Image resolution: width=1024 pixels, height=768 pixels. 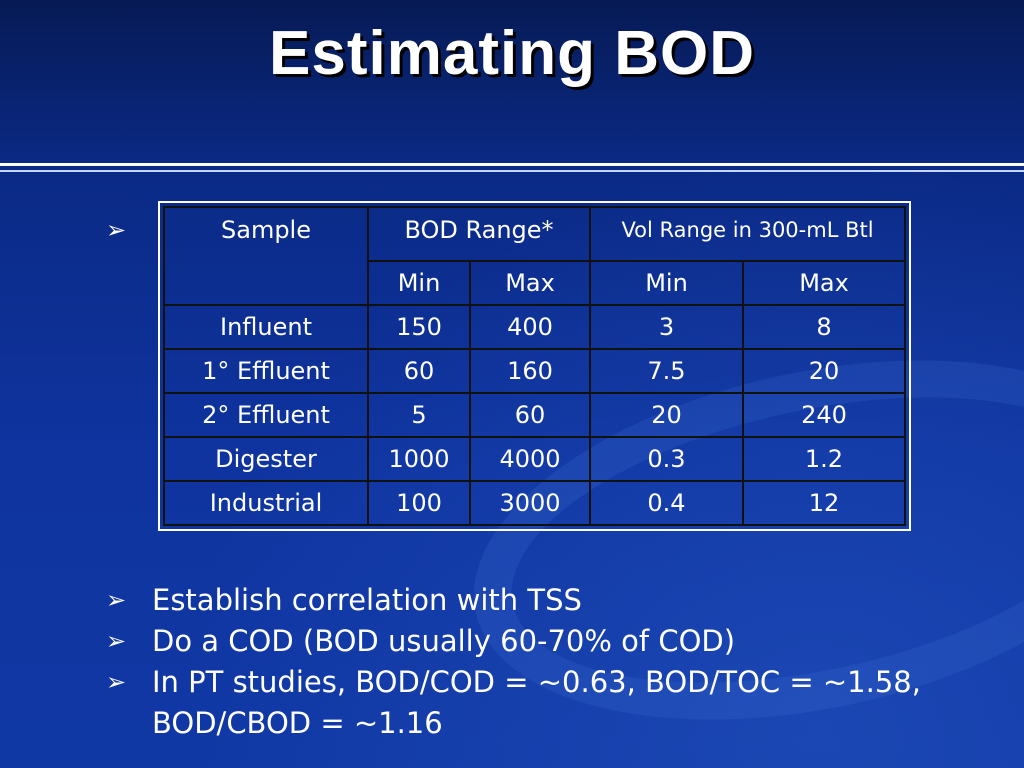 What do you see at coordinates (666, 327) in the screenshot?
I see `cell-vol-min: 3` at bounding box center [666, 327].